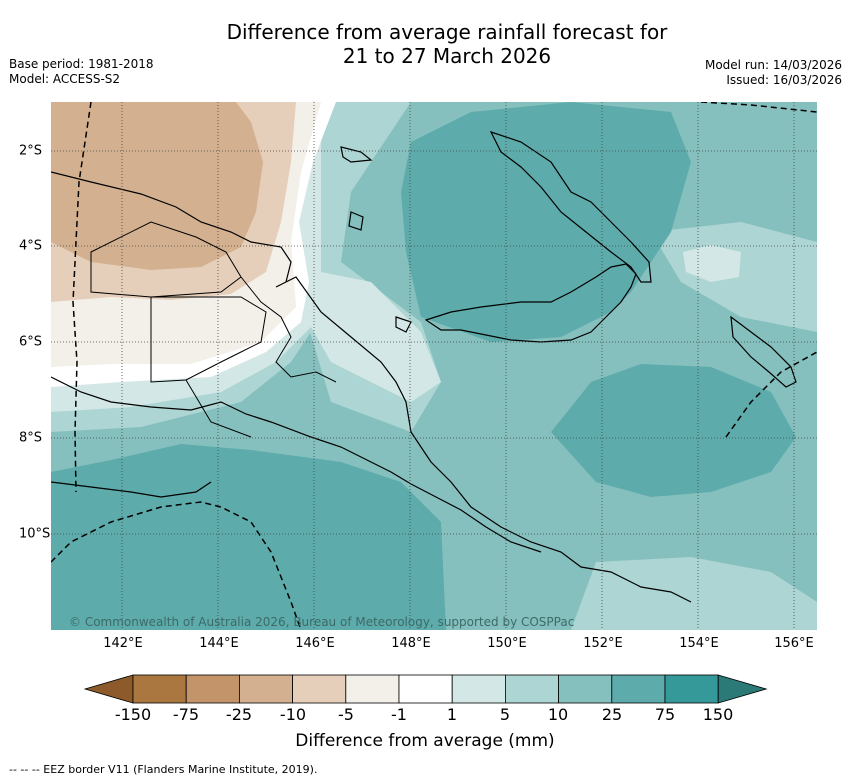 The height and width of the screenshot is (781, 850). I want to click on province-borders, so click(213, 329).